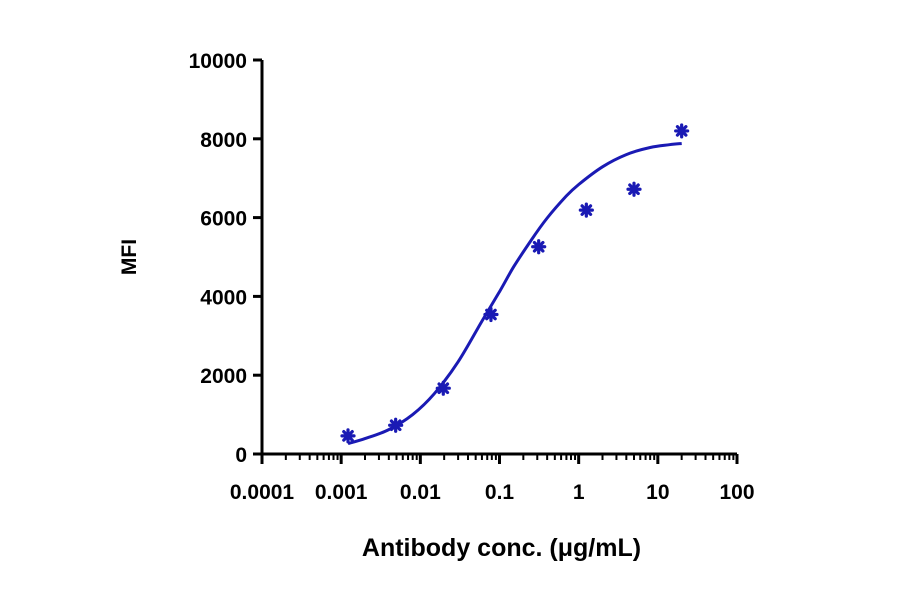 The image size is (900, 594). Describe the element at coordinates (579, 492) in the screenshot. I see `x-tick-label: 1` at that location.